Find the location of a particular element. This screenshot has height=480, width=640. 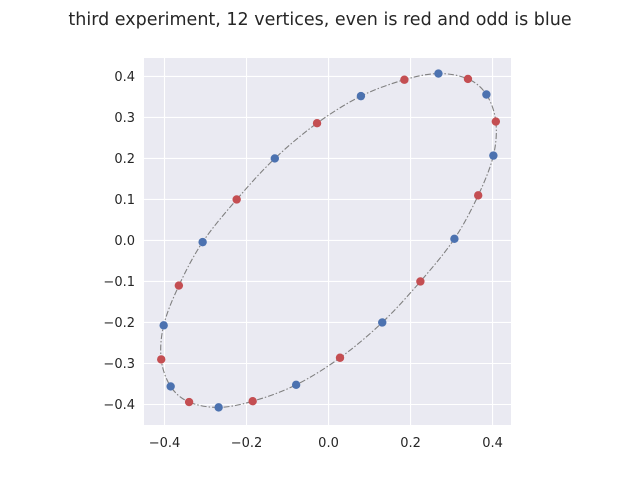

x-tick-label: −0.2 is located at coordinates (247, 443).